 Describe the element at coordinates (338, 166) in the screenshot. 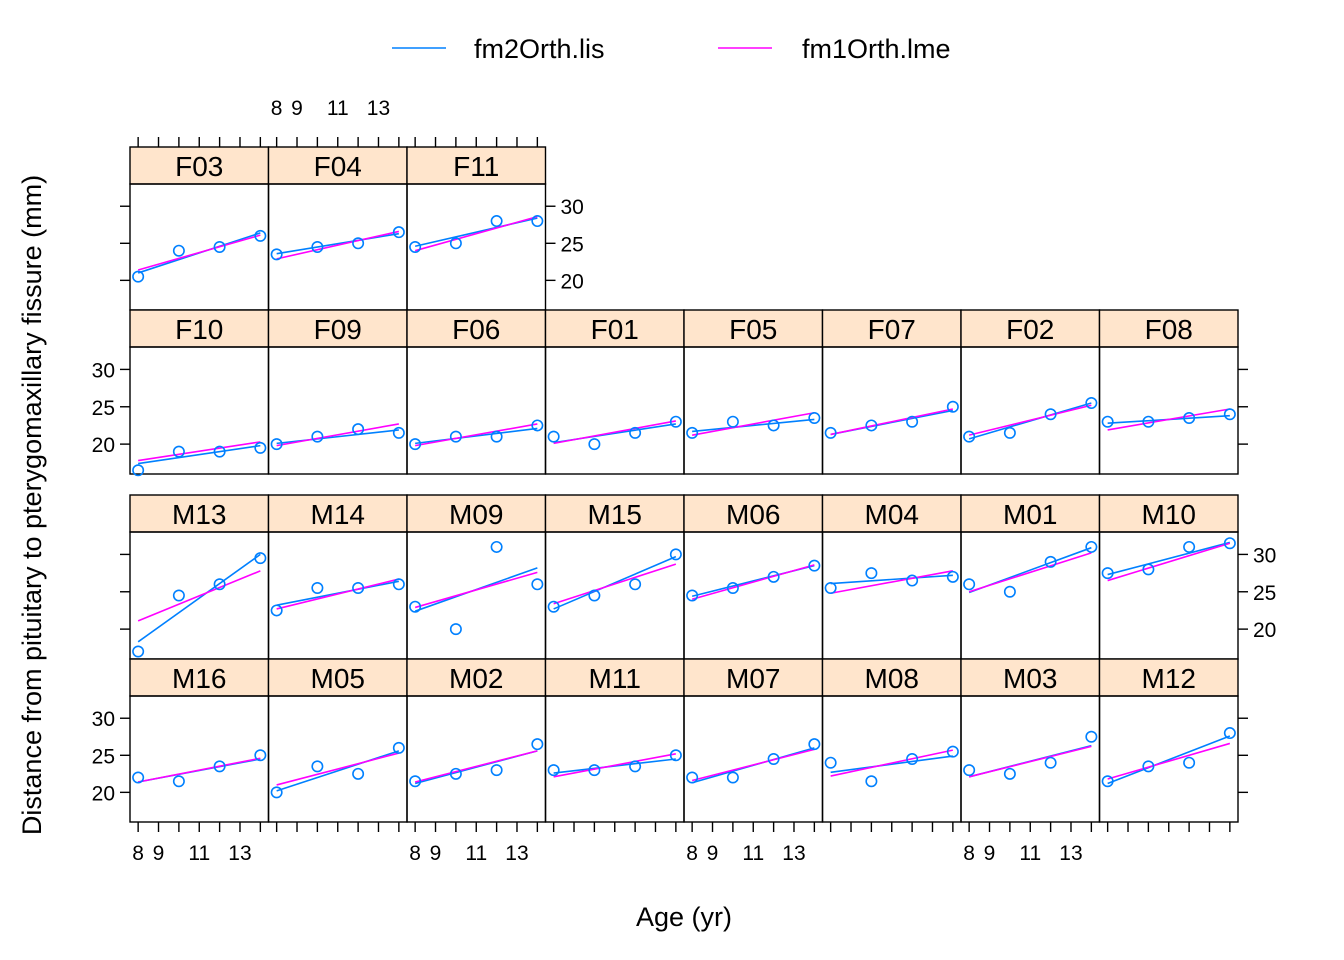

I see `panel-strip-label: F04` at that location.